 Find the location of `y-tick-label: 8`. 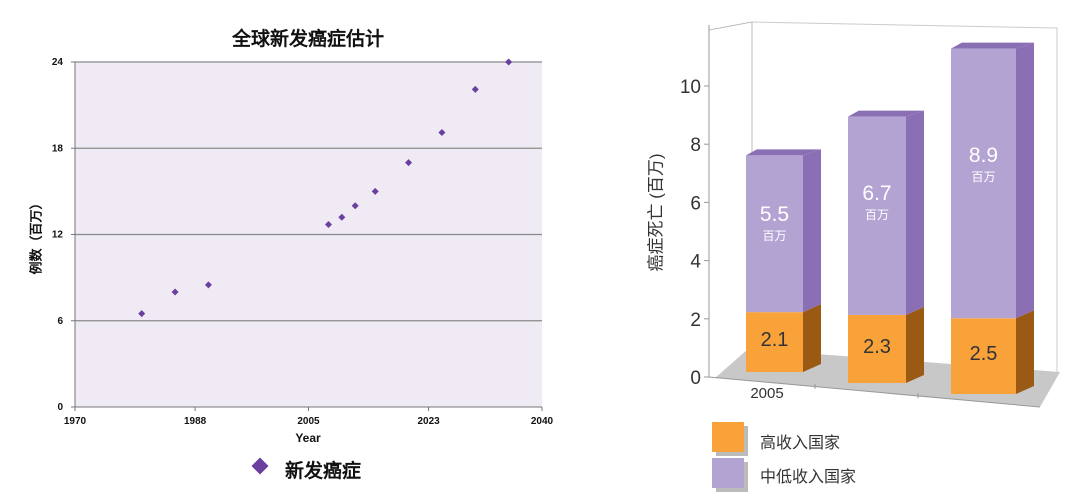

y-tick-label: 8 is located at coordinates (695, 145).